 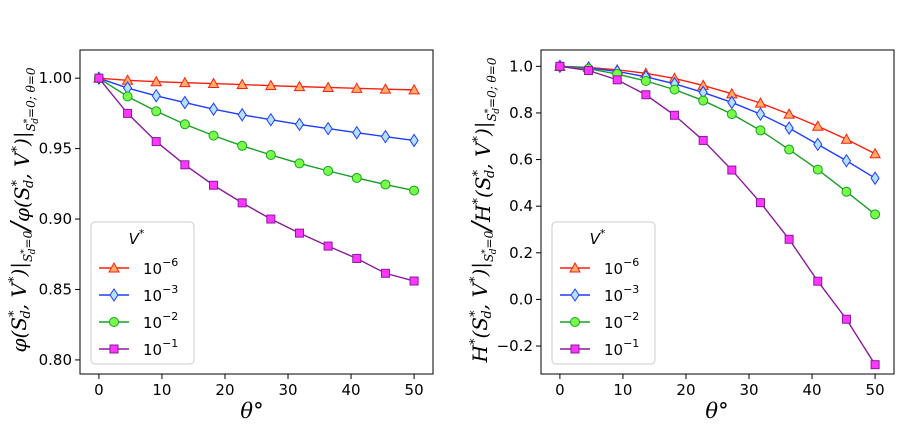 What do you see at coordinates (875, 390) in the screenshot?
I see `x-tick-label: 50` at bounding box center [875, 390].